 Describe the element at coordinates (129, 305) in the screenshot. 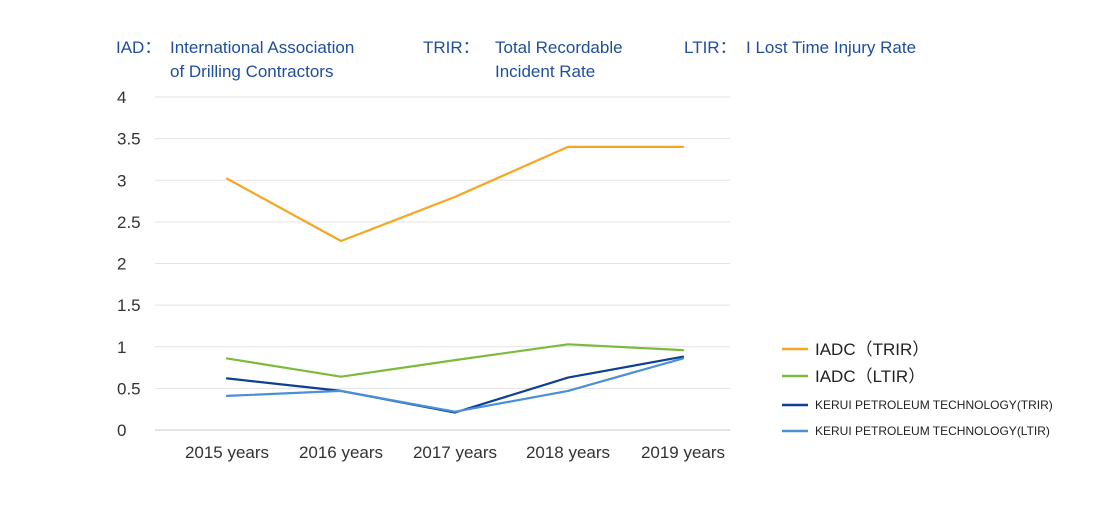

I see `y-tick-label: 1.5` at that location.